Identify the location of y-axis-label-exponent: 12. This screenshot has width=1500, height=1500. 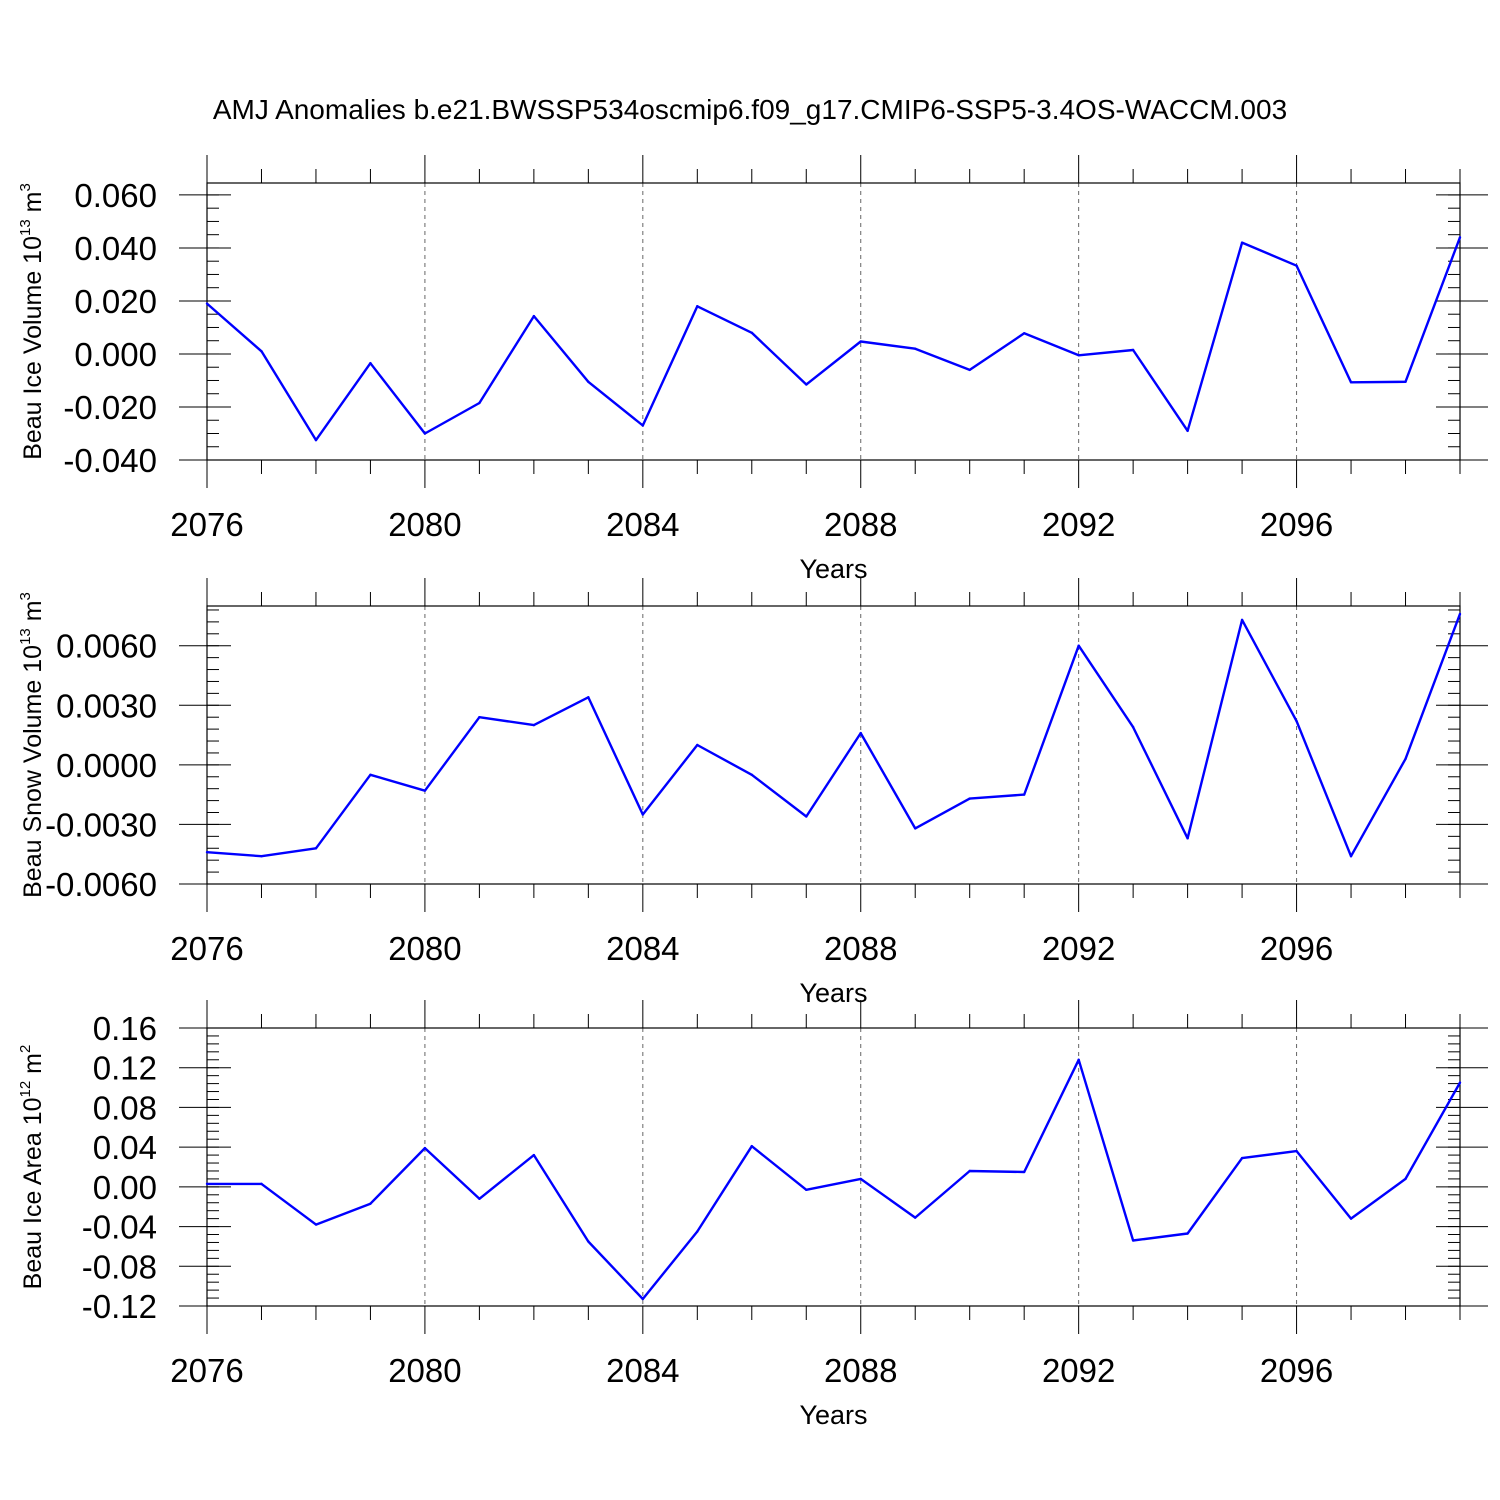
(25, 1089).